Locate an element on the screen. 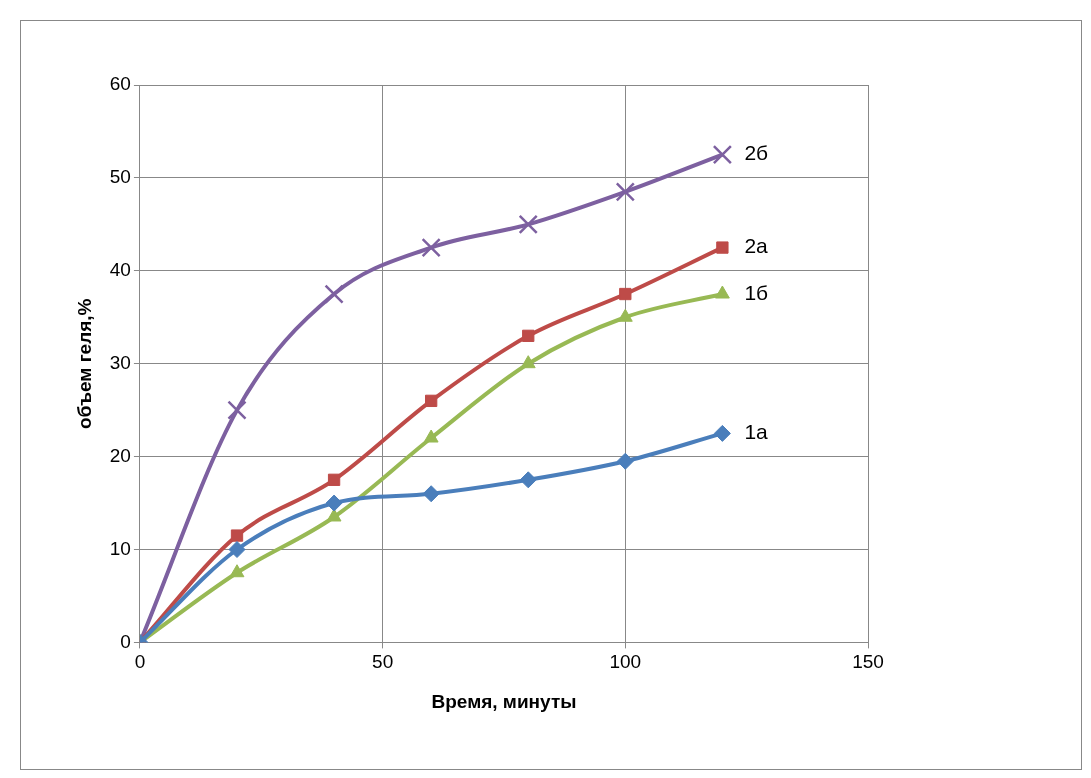  y-tick-label: 10 is located at coordinates (120, 548).